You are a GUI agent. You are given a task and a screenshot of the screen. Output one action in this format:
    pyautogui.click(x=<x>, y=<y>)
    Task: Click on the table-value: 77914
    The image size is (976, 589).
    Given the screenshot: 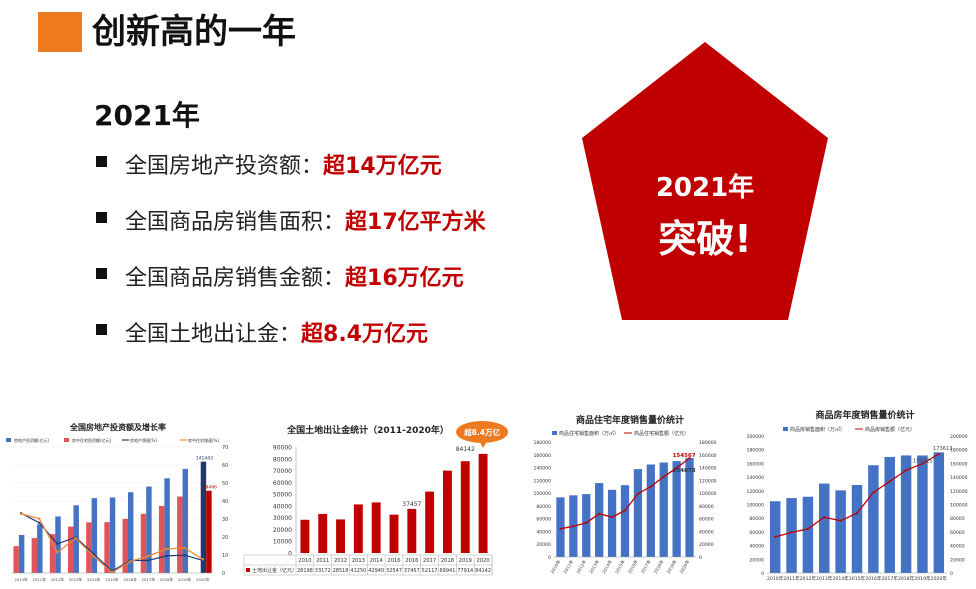 What is the action you would take?
    pyautogui.click(x=465, y=571)
    